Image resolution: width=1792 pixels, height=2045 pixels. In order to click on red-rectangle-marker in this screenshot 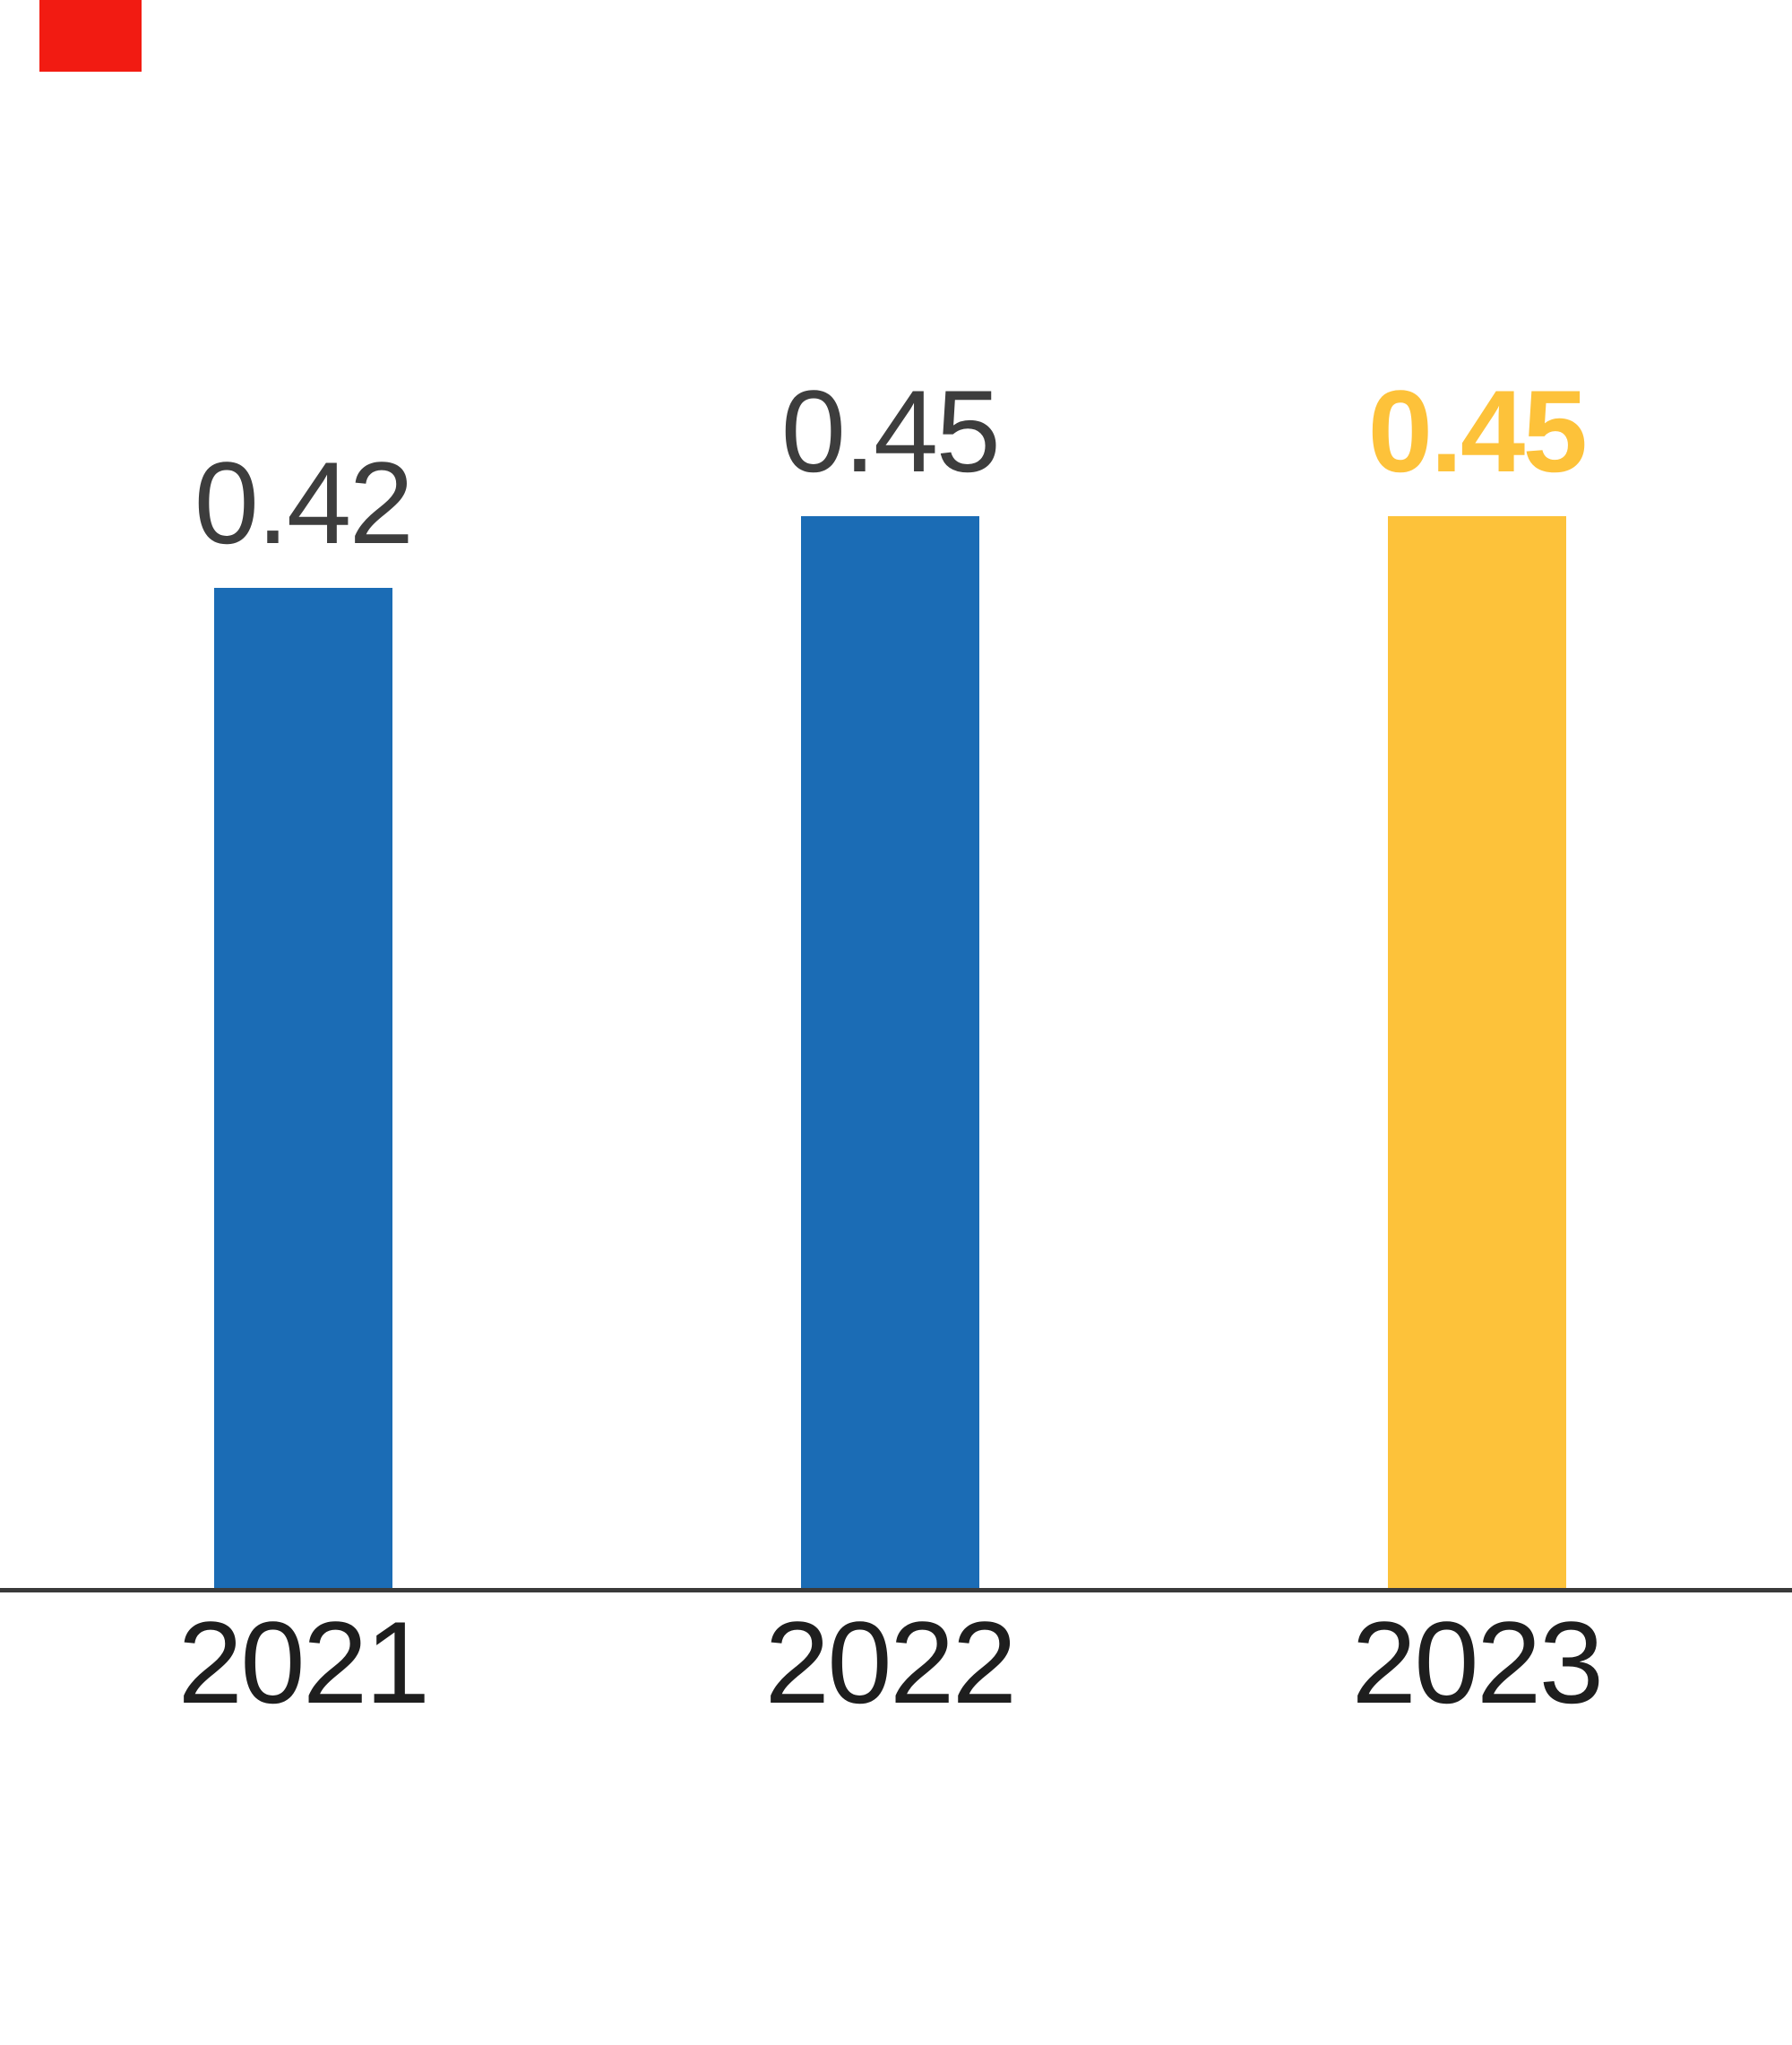, I will do `click(91, 36)`.